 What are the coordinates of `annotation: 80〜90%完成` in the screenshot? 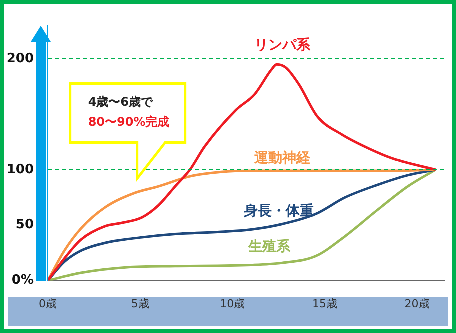 It's located at (129, 121).